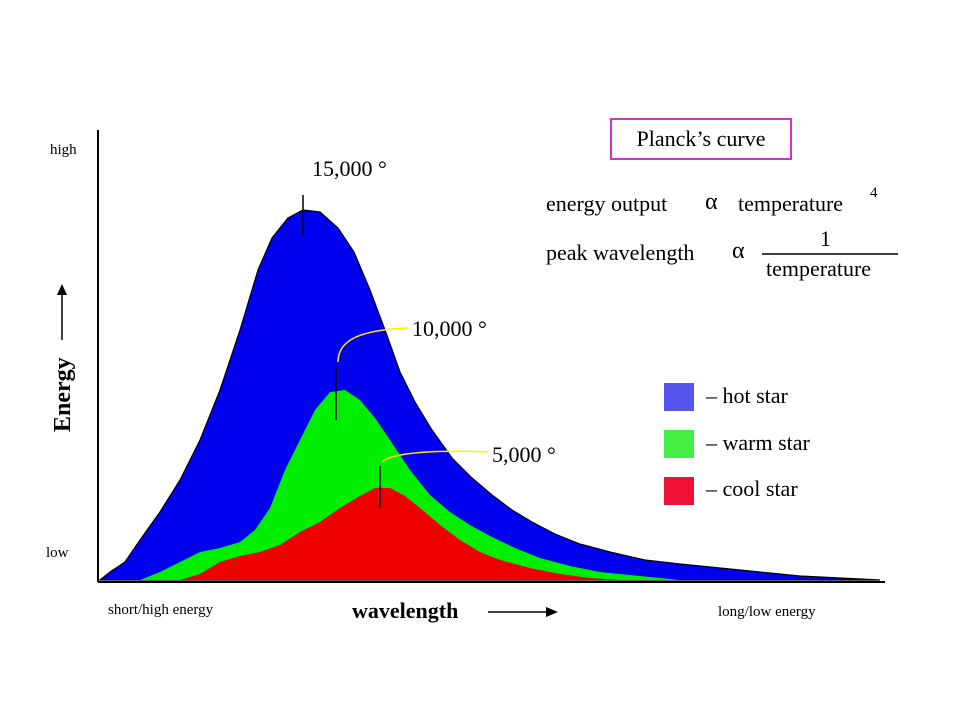 The image size is (960, 720). I want to click on y-tick-high: high, so click(63, 150).